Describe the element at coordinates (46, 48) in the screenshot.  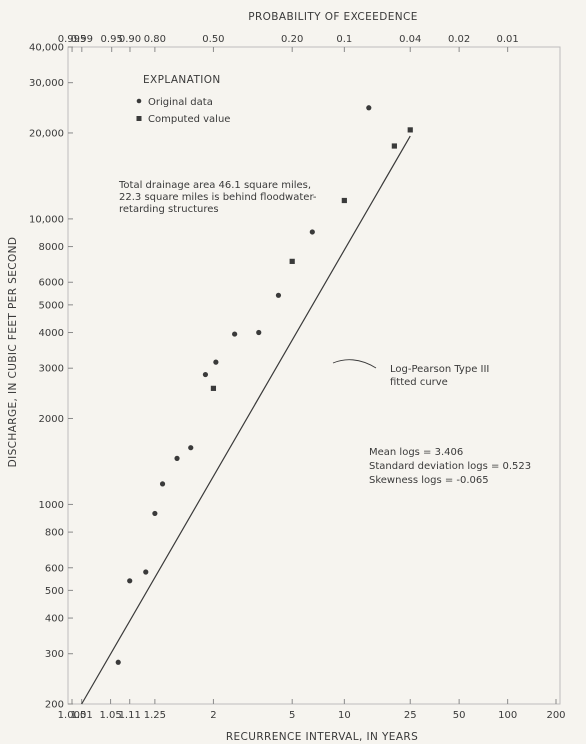
I see `y-tick-label: 40,000` at that location.